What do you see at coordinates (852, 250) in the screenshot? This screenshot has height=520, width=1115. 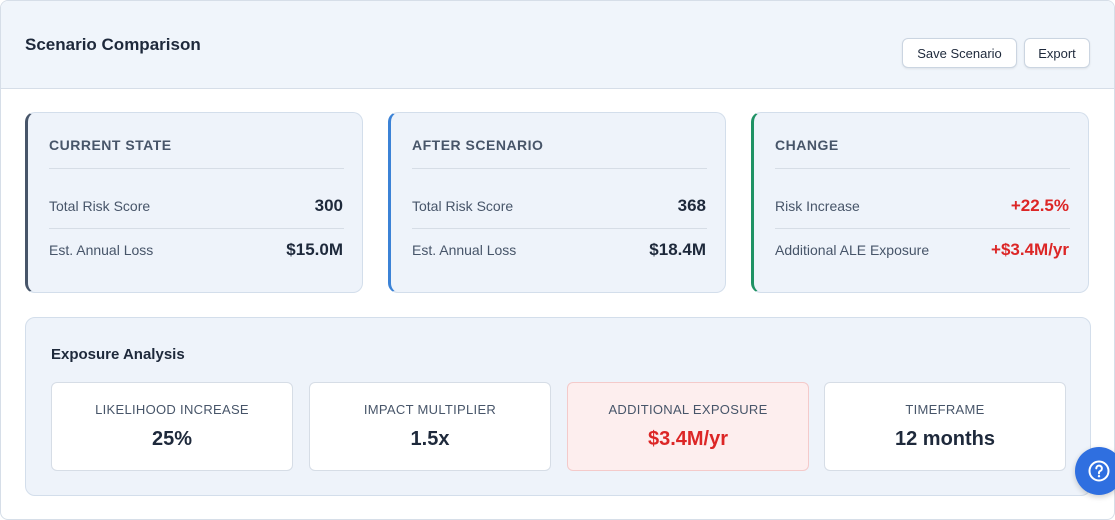 I see `additional-ale-exposure-label: Additional ALE Exposure` at bounding box center [852, 250].